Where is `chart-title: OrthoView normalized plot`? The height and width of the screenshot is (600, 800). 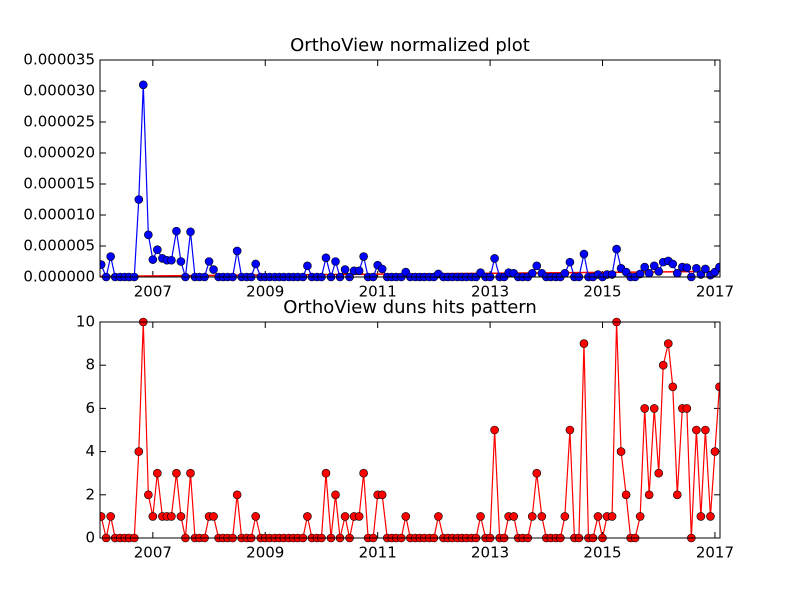 chart-title: OrthoView normalized plot is located at coordinates (410, 45).